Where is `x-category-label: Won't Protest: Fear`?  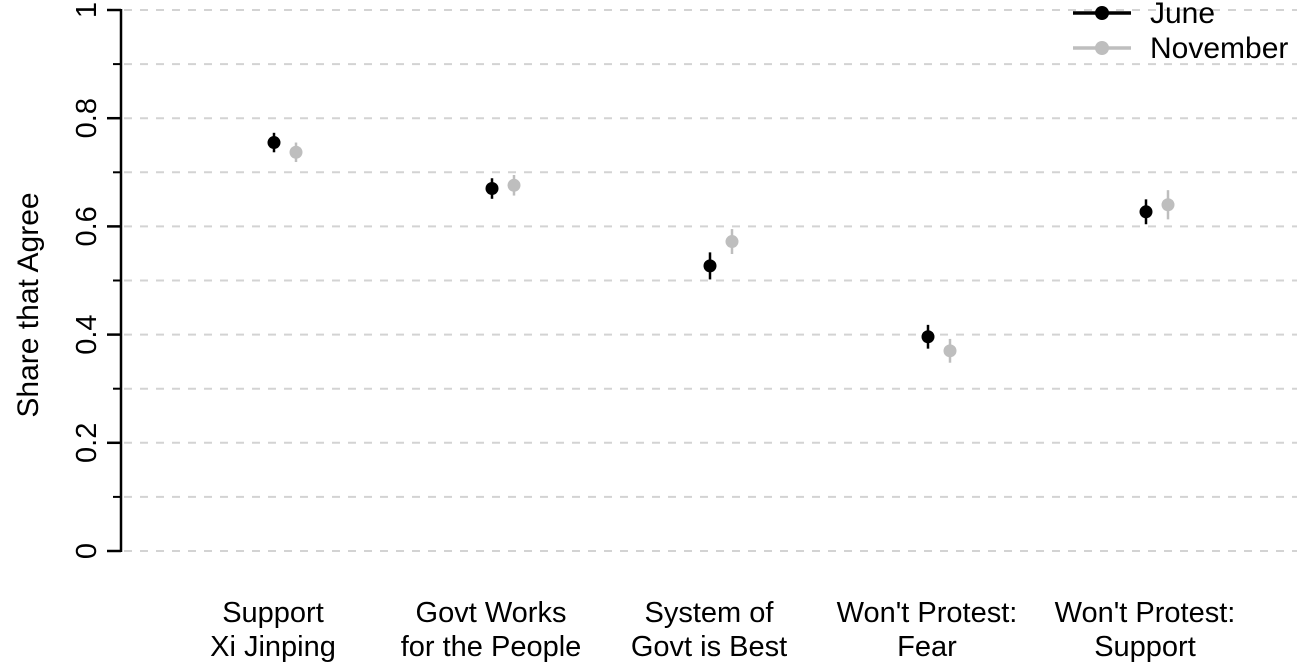
x-category-label: Won't Protest: Fear is located at coordinates (927, 630).